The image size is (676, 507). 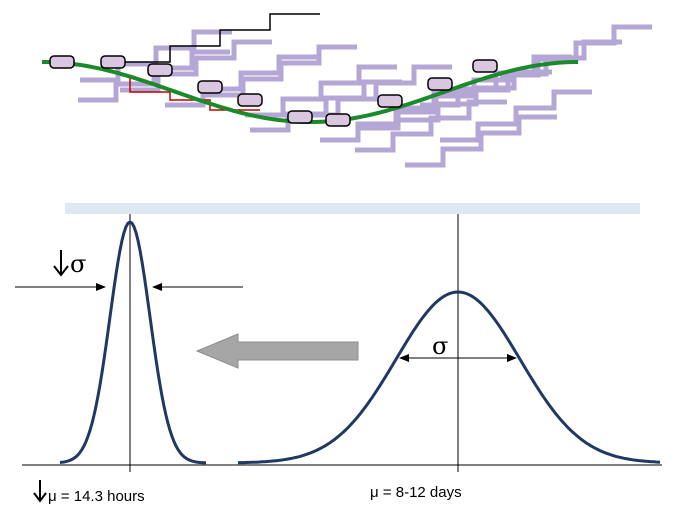 I want to click on mean-label: μ = 8-12 days, so click(x=416, y=492).